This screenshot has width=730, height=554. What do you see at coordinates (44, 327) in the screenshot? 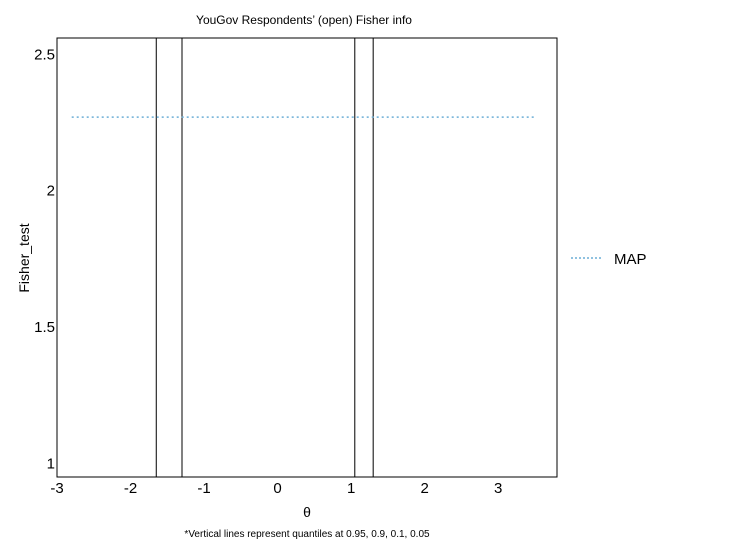
I see `y-tick-label: 1.5` at bounding box center [44, 327].